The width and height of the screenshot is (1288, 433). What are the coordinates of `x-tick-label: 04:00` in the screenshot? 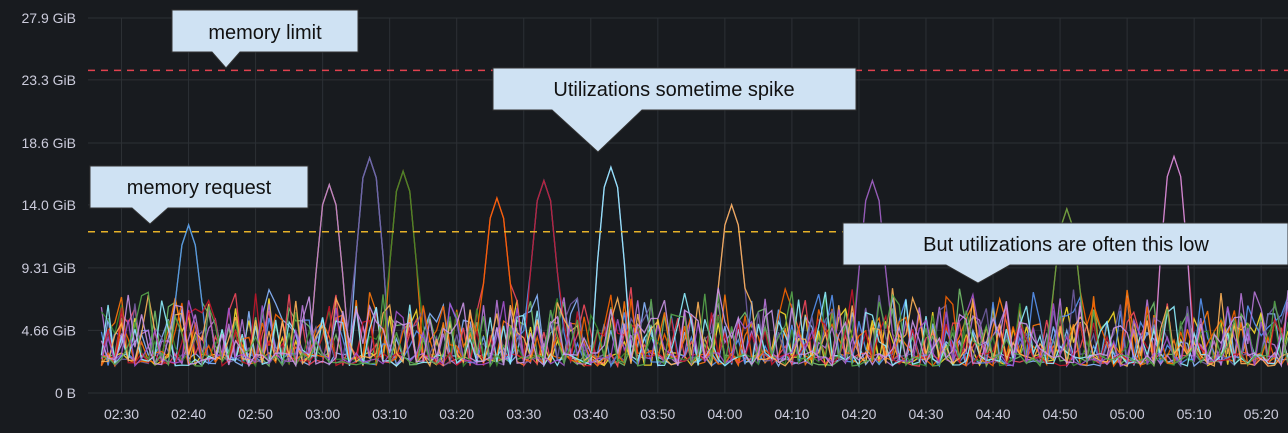 It's located at (724, 414).